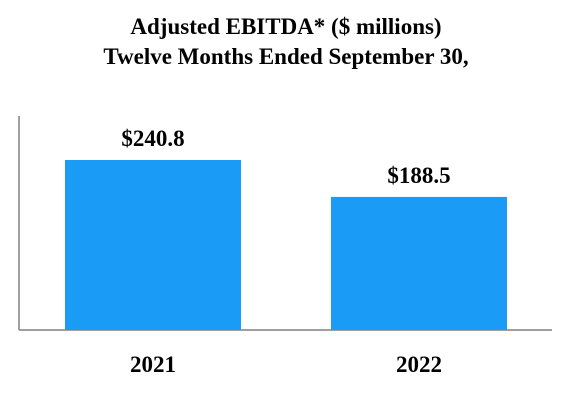  I want to click on bar-2022, so click(419, 263).